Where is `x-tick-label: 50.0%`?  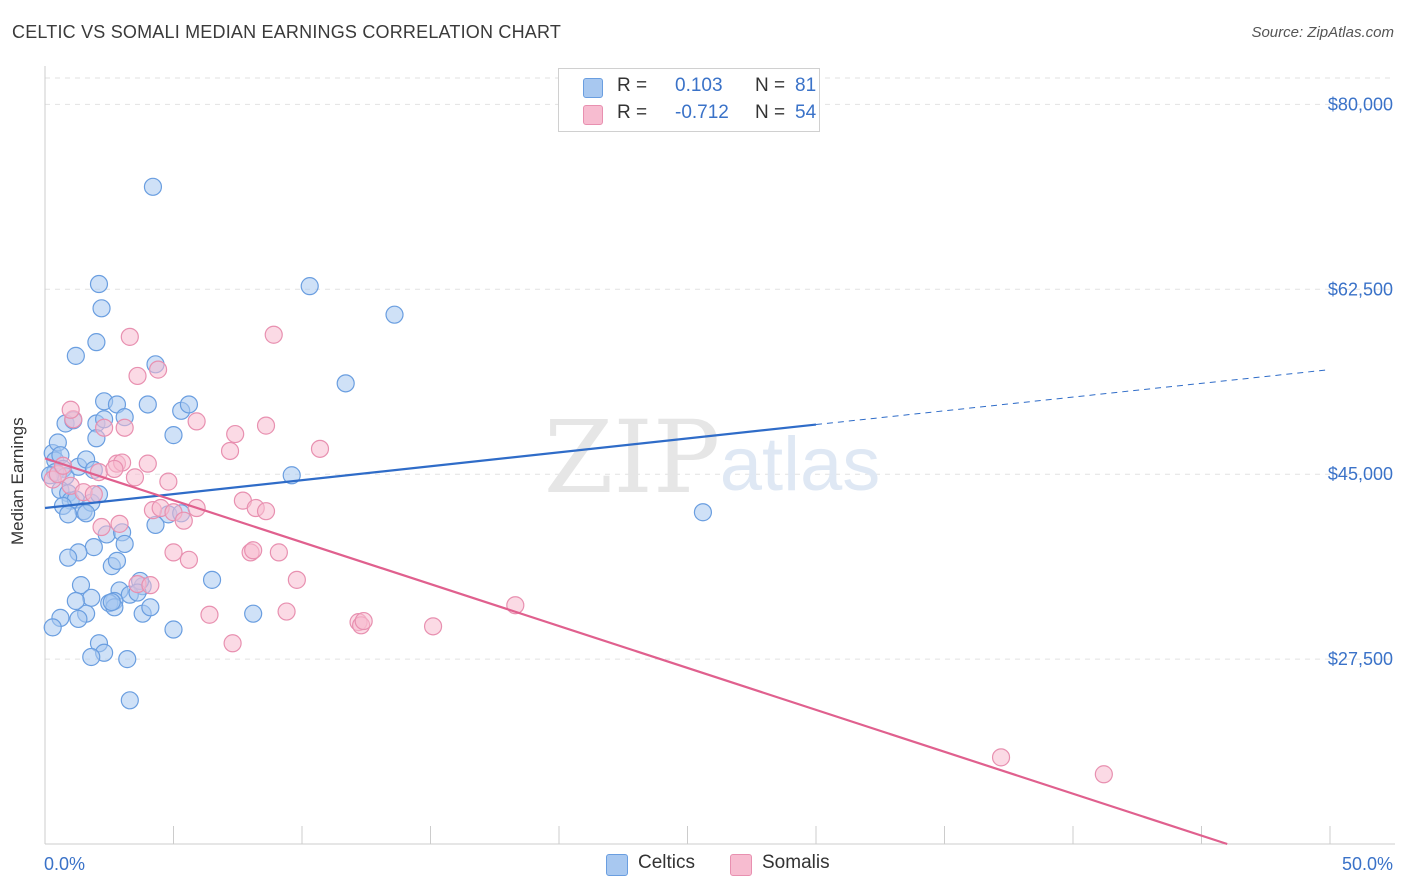
x-tick-label: 50.0% is located at coordinates (1367, 864).